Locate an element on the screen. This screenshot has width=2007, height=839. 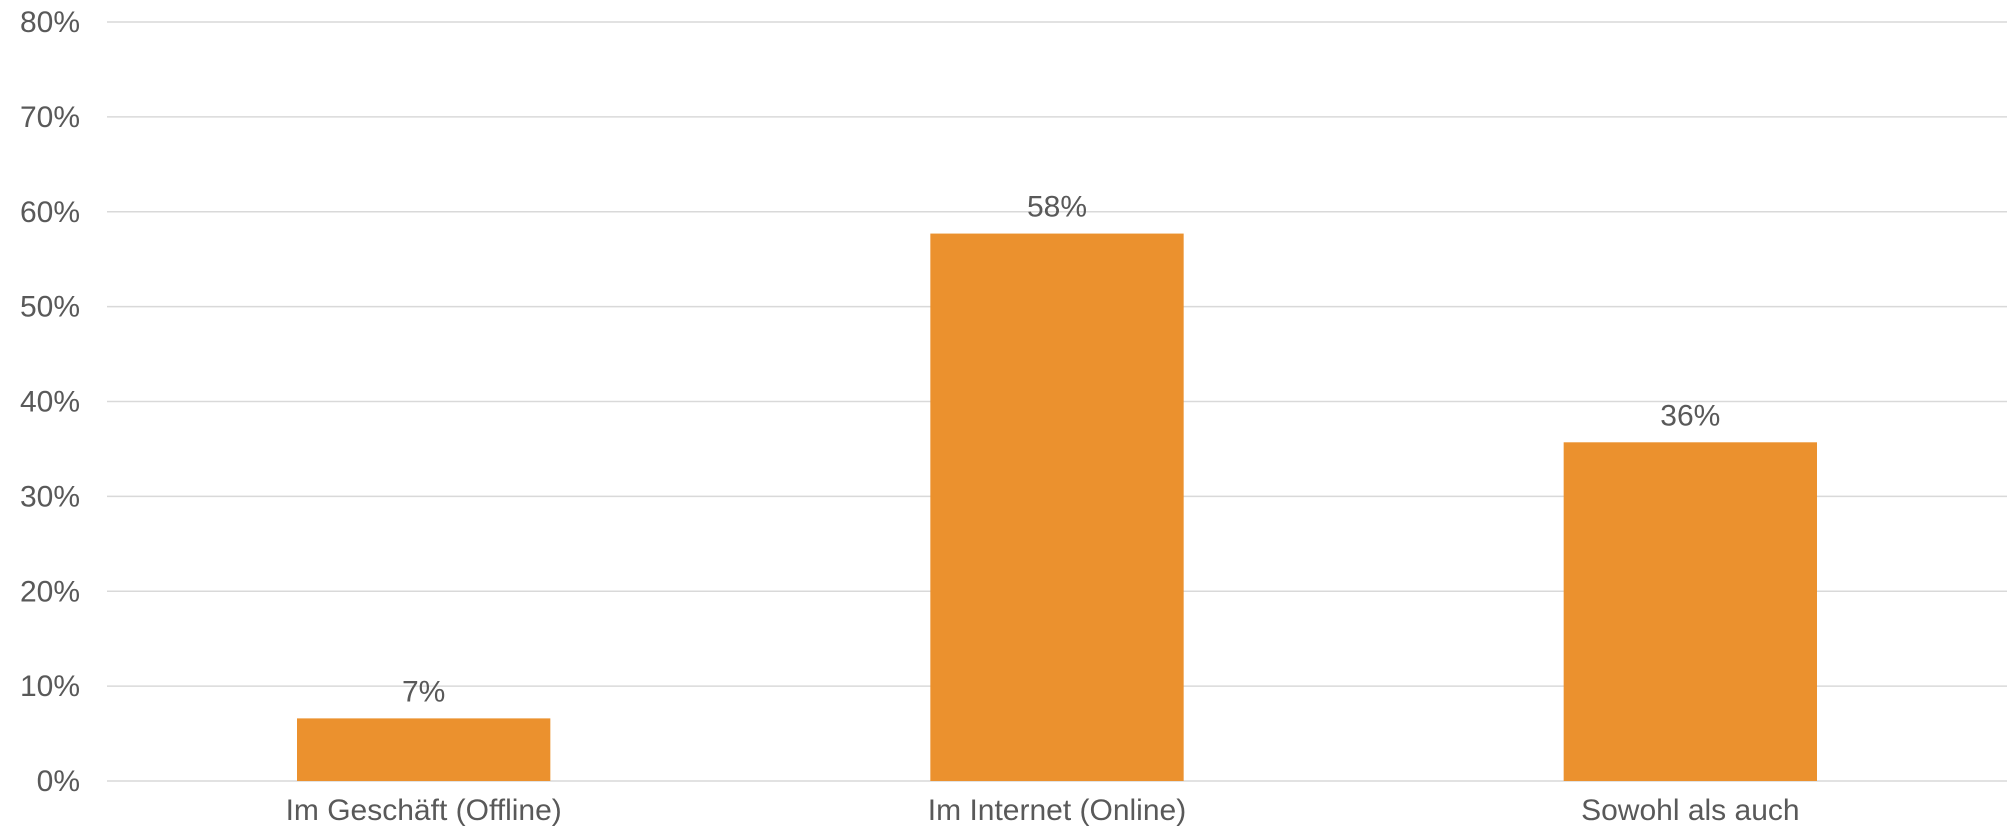
y-axis-tick-labels: 0% 10% 20% 30% 40% 50% 60% 70% 80% is located at coordinates (50, 402).